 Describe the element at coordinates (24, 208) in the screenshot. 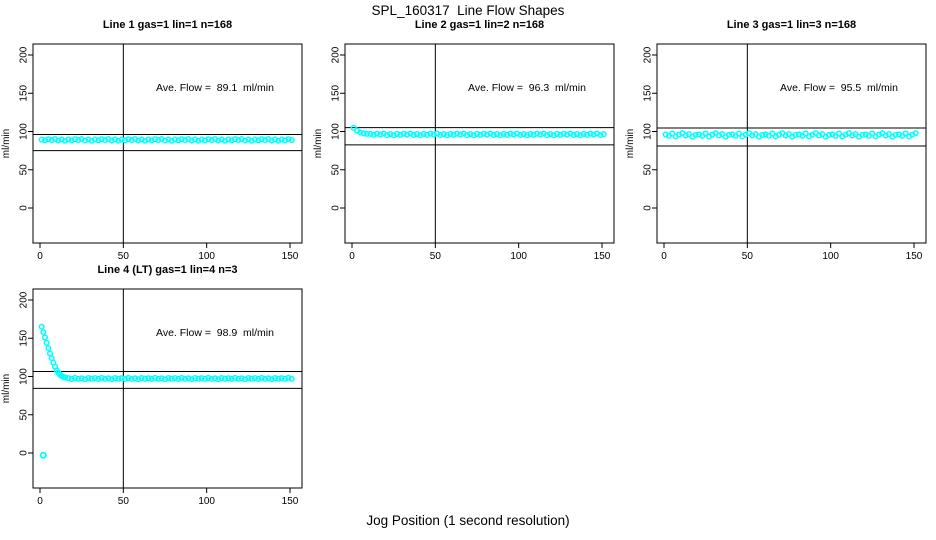

I see `y-tick-label: 0` at that location.